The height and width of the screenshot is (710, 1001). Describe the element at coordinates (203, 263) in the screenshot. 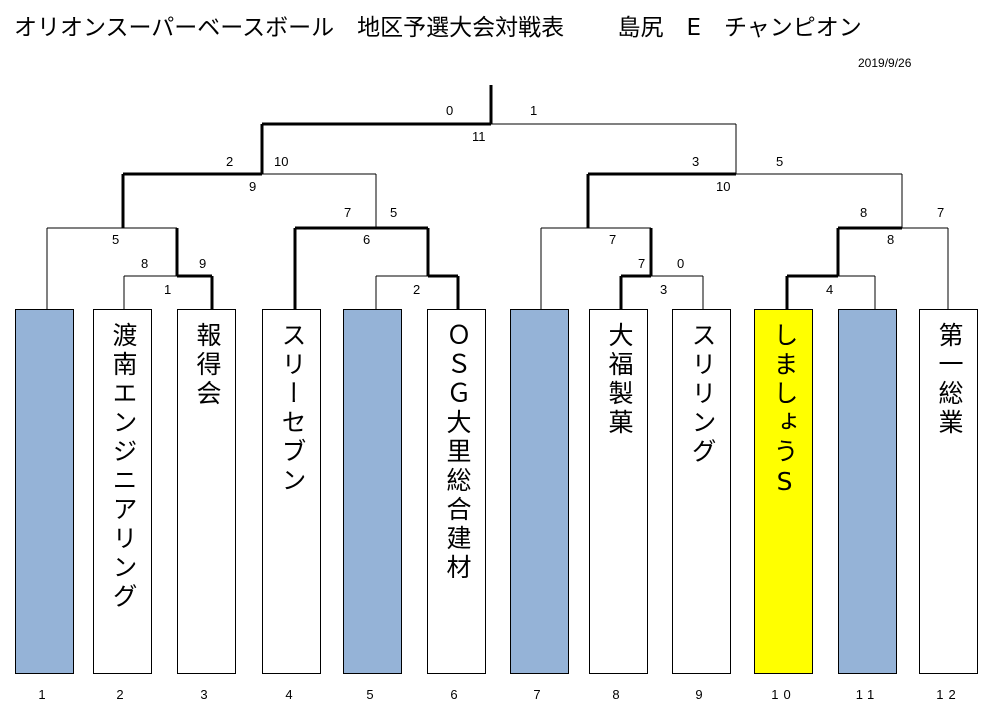

I see `score-r1-b: 9` at that location.